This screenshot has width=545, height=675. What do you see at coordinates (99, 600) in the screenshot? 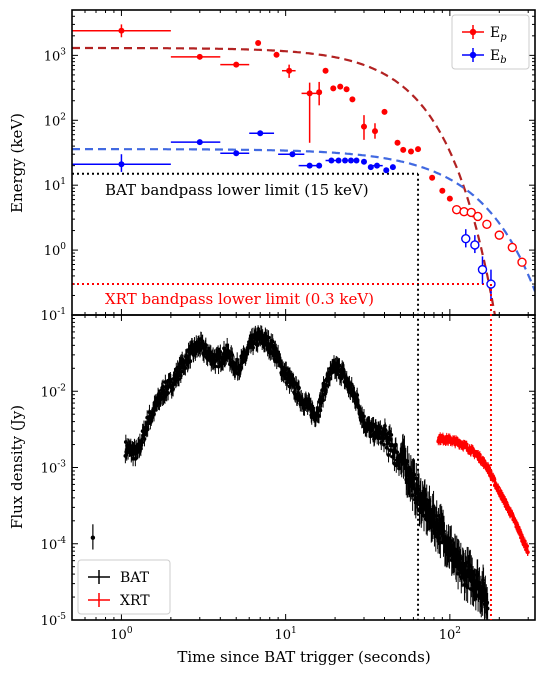
I see `legend-marker-xrt` at bounding box center [99, 600].